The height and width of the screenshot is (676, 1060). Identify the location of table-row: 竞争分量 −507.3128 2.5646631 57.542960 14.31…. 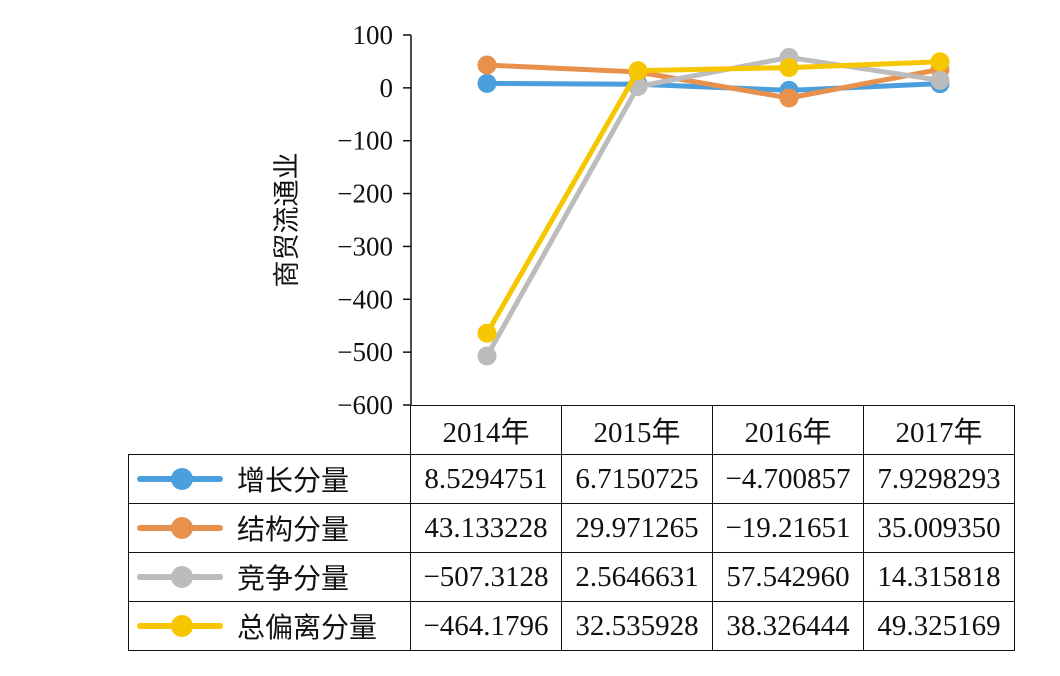
(571, 577).